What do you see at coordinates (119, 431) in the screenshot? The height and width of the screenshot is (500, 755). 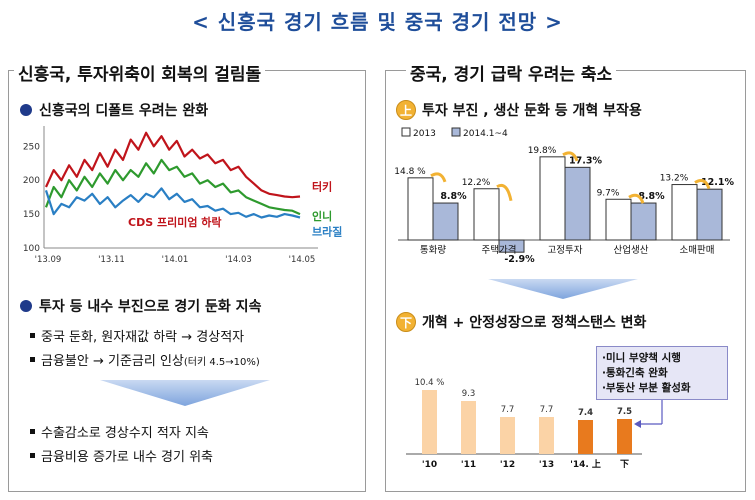 I see `list-item: 수출감소로 경상수지 적자 지속` at bounding box center [119, 431].